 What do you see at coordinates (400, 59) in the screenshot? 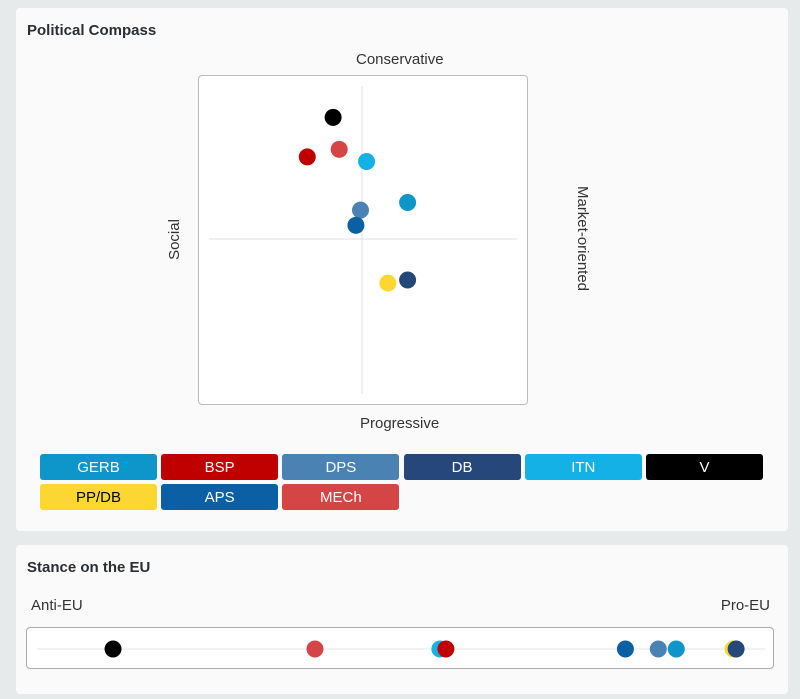
I see `compass-top-label: Conservative` at bounding box center [400, 59].